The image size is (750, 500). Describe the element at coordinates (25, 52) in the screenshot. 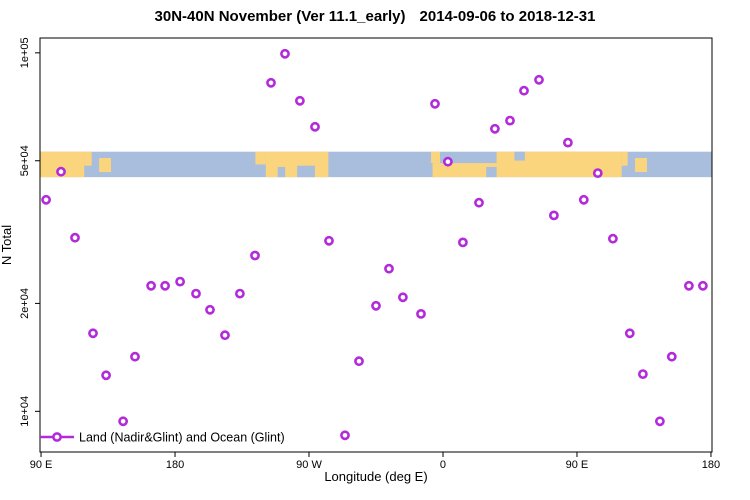

I see `y-tick-label: 1e+05` at that location.